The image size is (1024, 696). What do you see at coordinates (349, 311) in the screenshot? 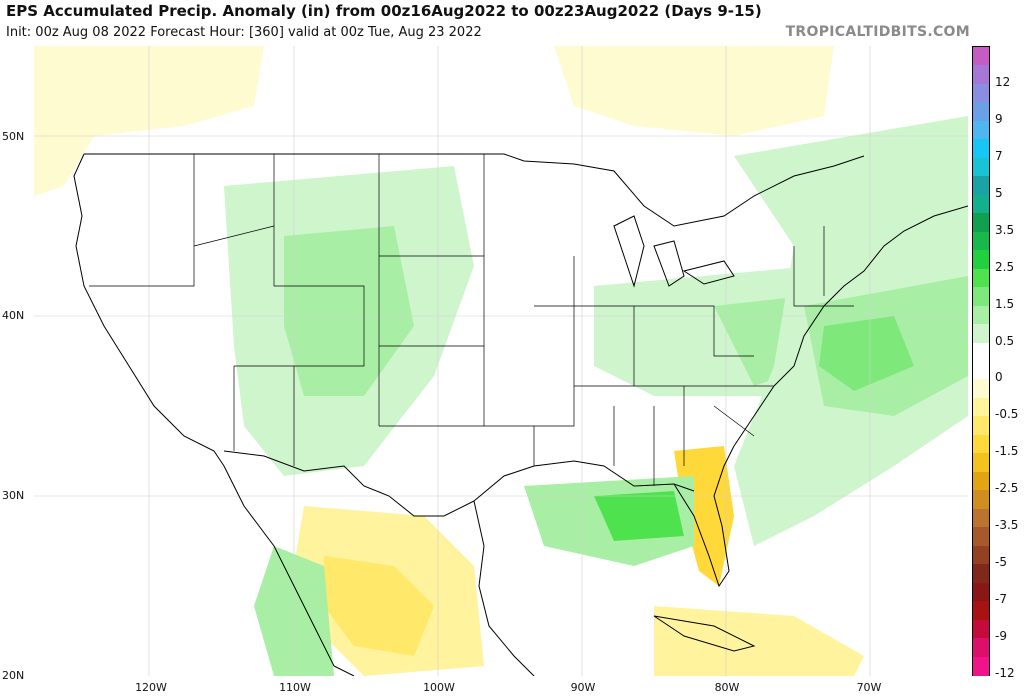
I see `wet-area-rockies-core` at bounding box center [349, 311].